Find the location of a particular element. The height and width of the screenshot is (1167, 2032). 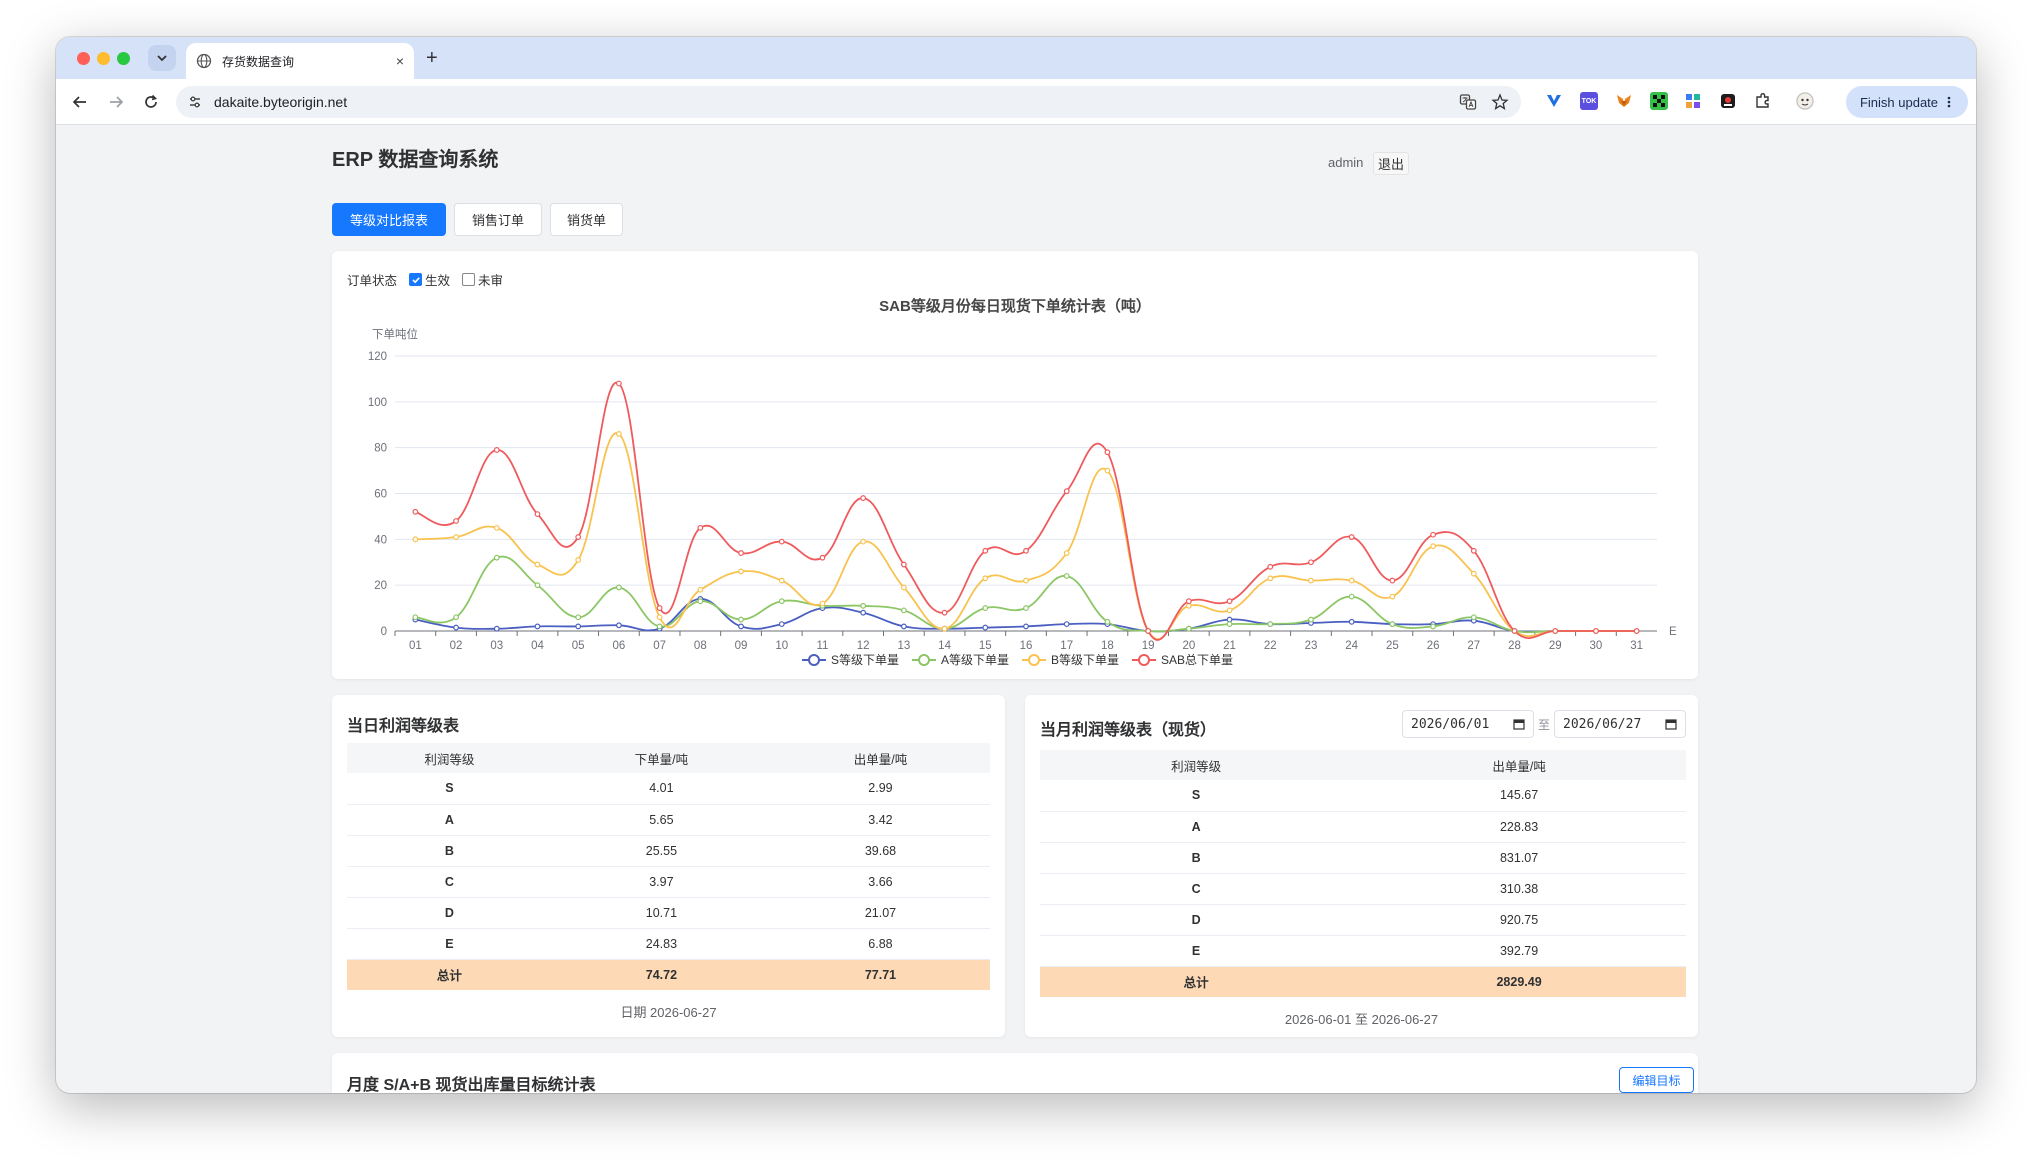

extension-green-grid-icon is located at coordinates (1659, 101).